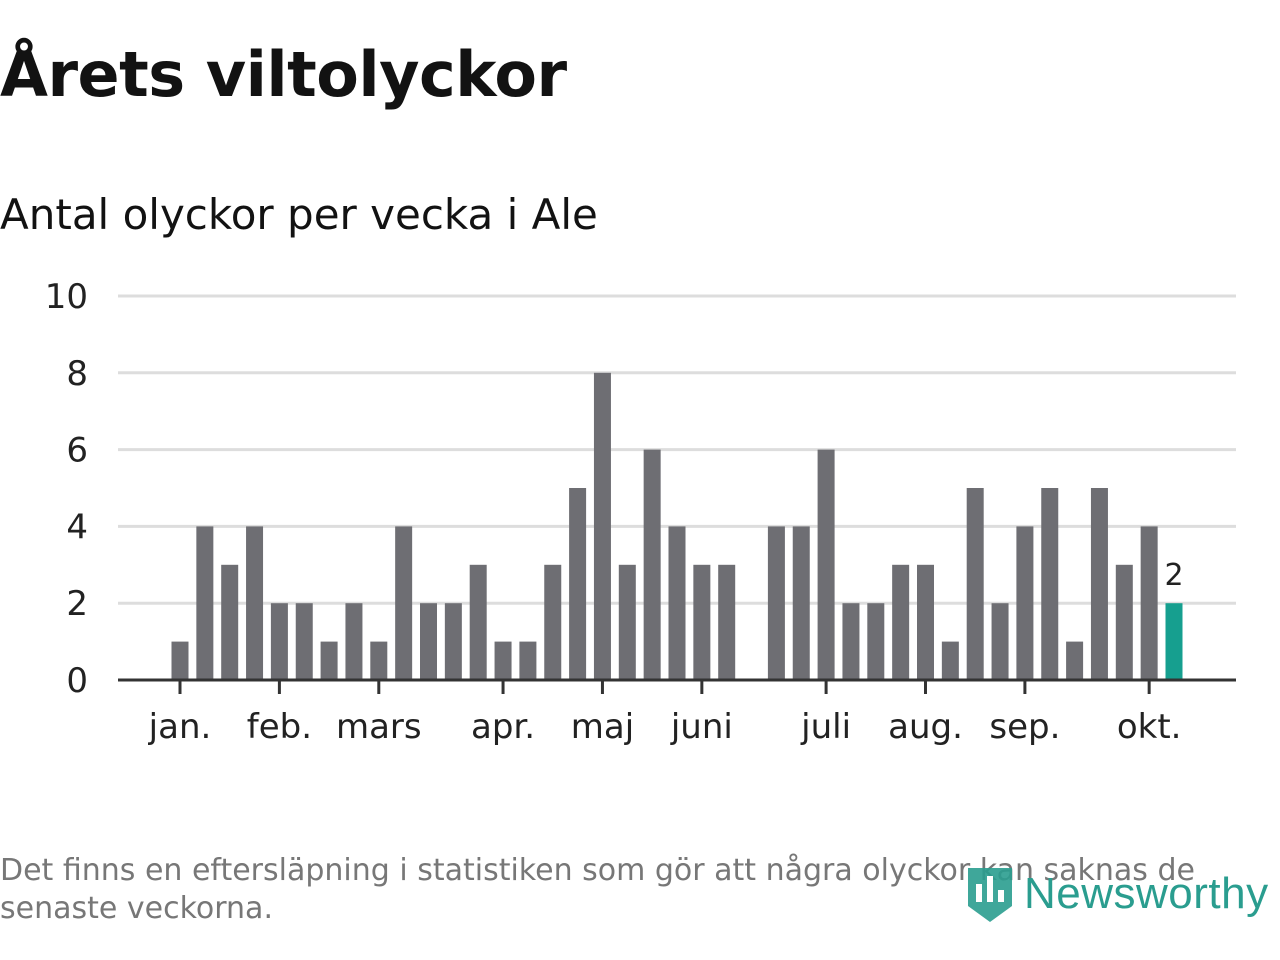 This screenshot has height=960, width=1280. What do you see at coordinates (825, 727) in the screenshot?
I see `x-month-label: juli` at bounding box center [825, 727].